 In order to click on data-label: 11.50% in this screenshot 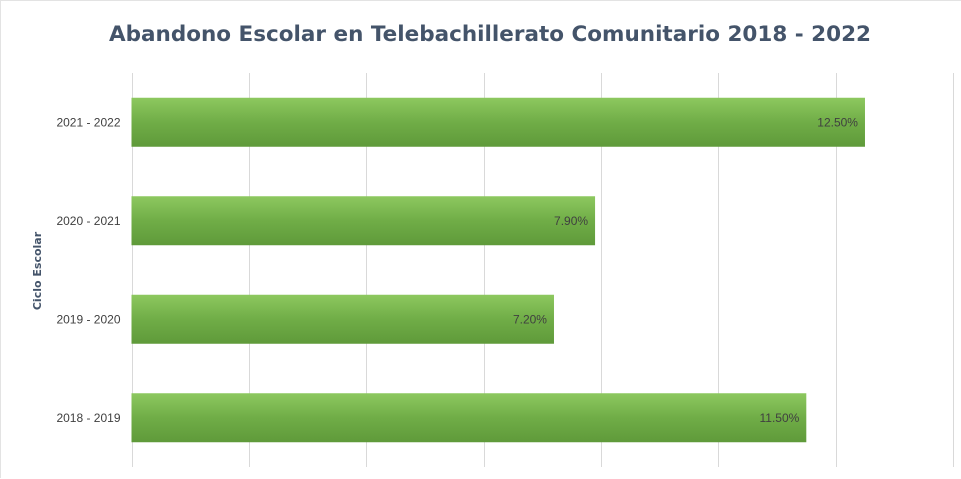, I will do `click(779, 418)`.